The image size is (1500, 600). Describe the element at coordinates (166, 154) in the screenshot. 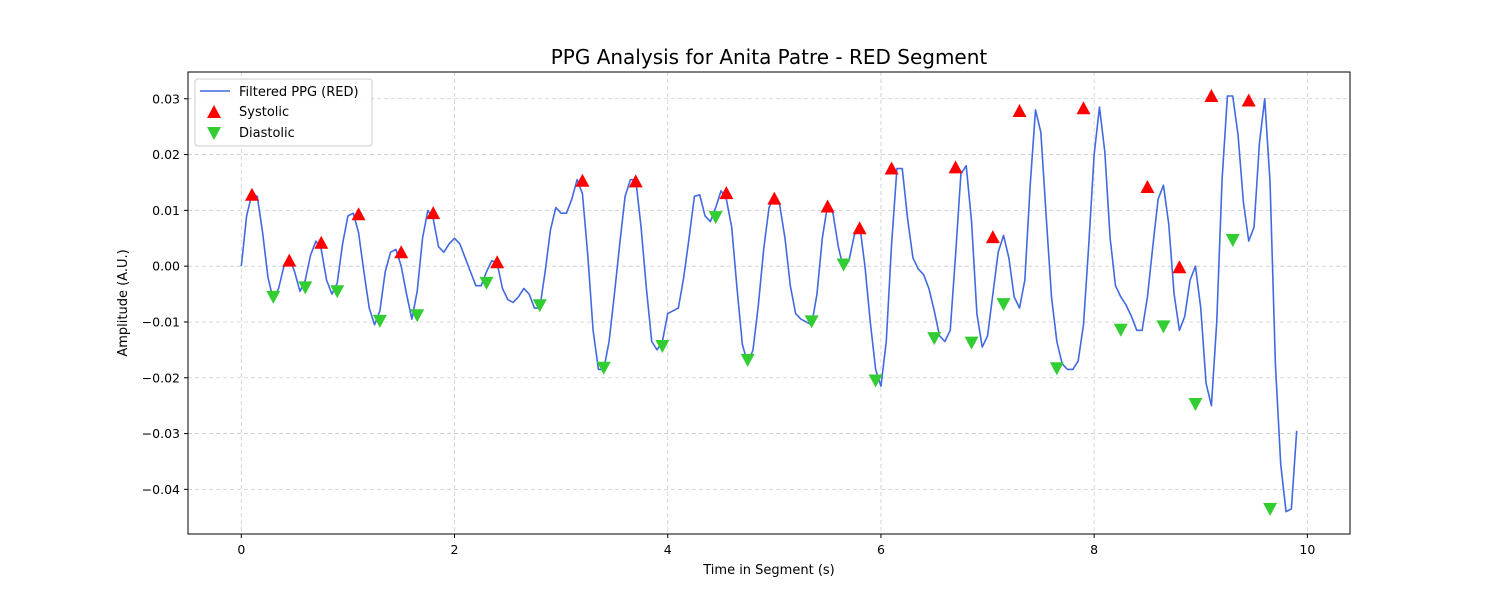

I see `y-tick-label: 0.02` at that location.